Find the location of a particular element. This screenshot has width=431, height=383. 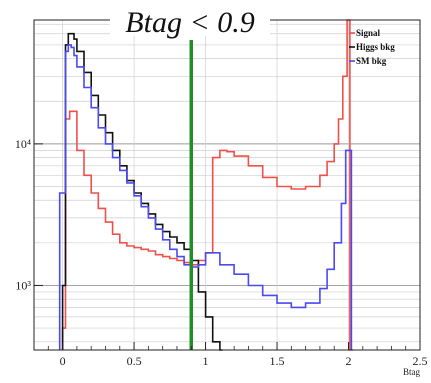

y-tick-label: 10³ is located at coordinates (23, 285).